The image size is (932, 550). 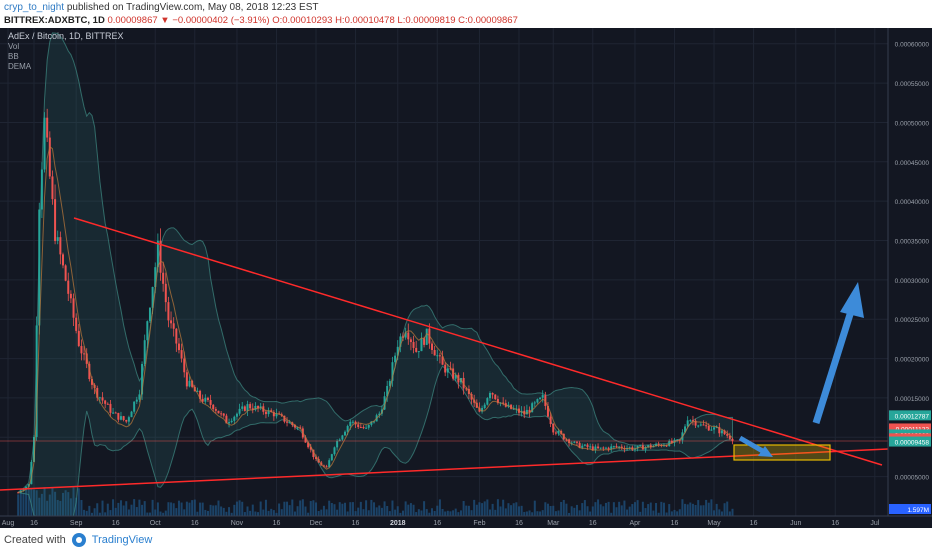 What do you see at coordinates (466, 521) in the screenshot?
I see `time-axis` at bounding box center [466, 521].